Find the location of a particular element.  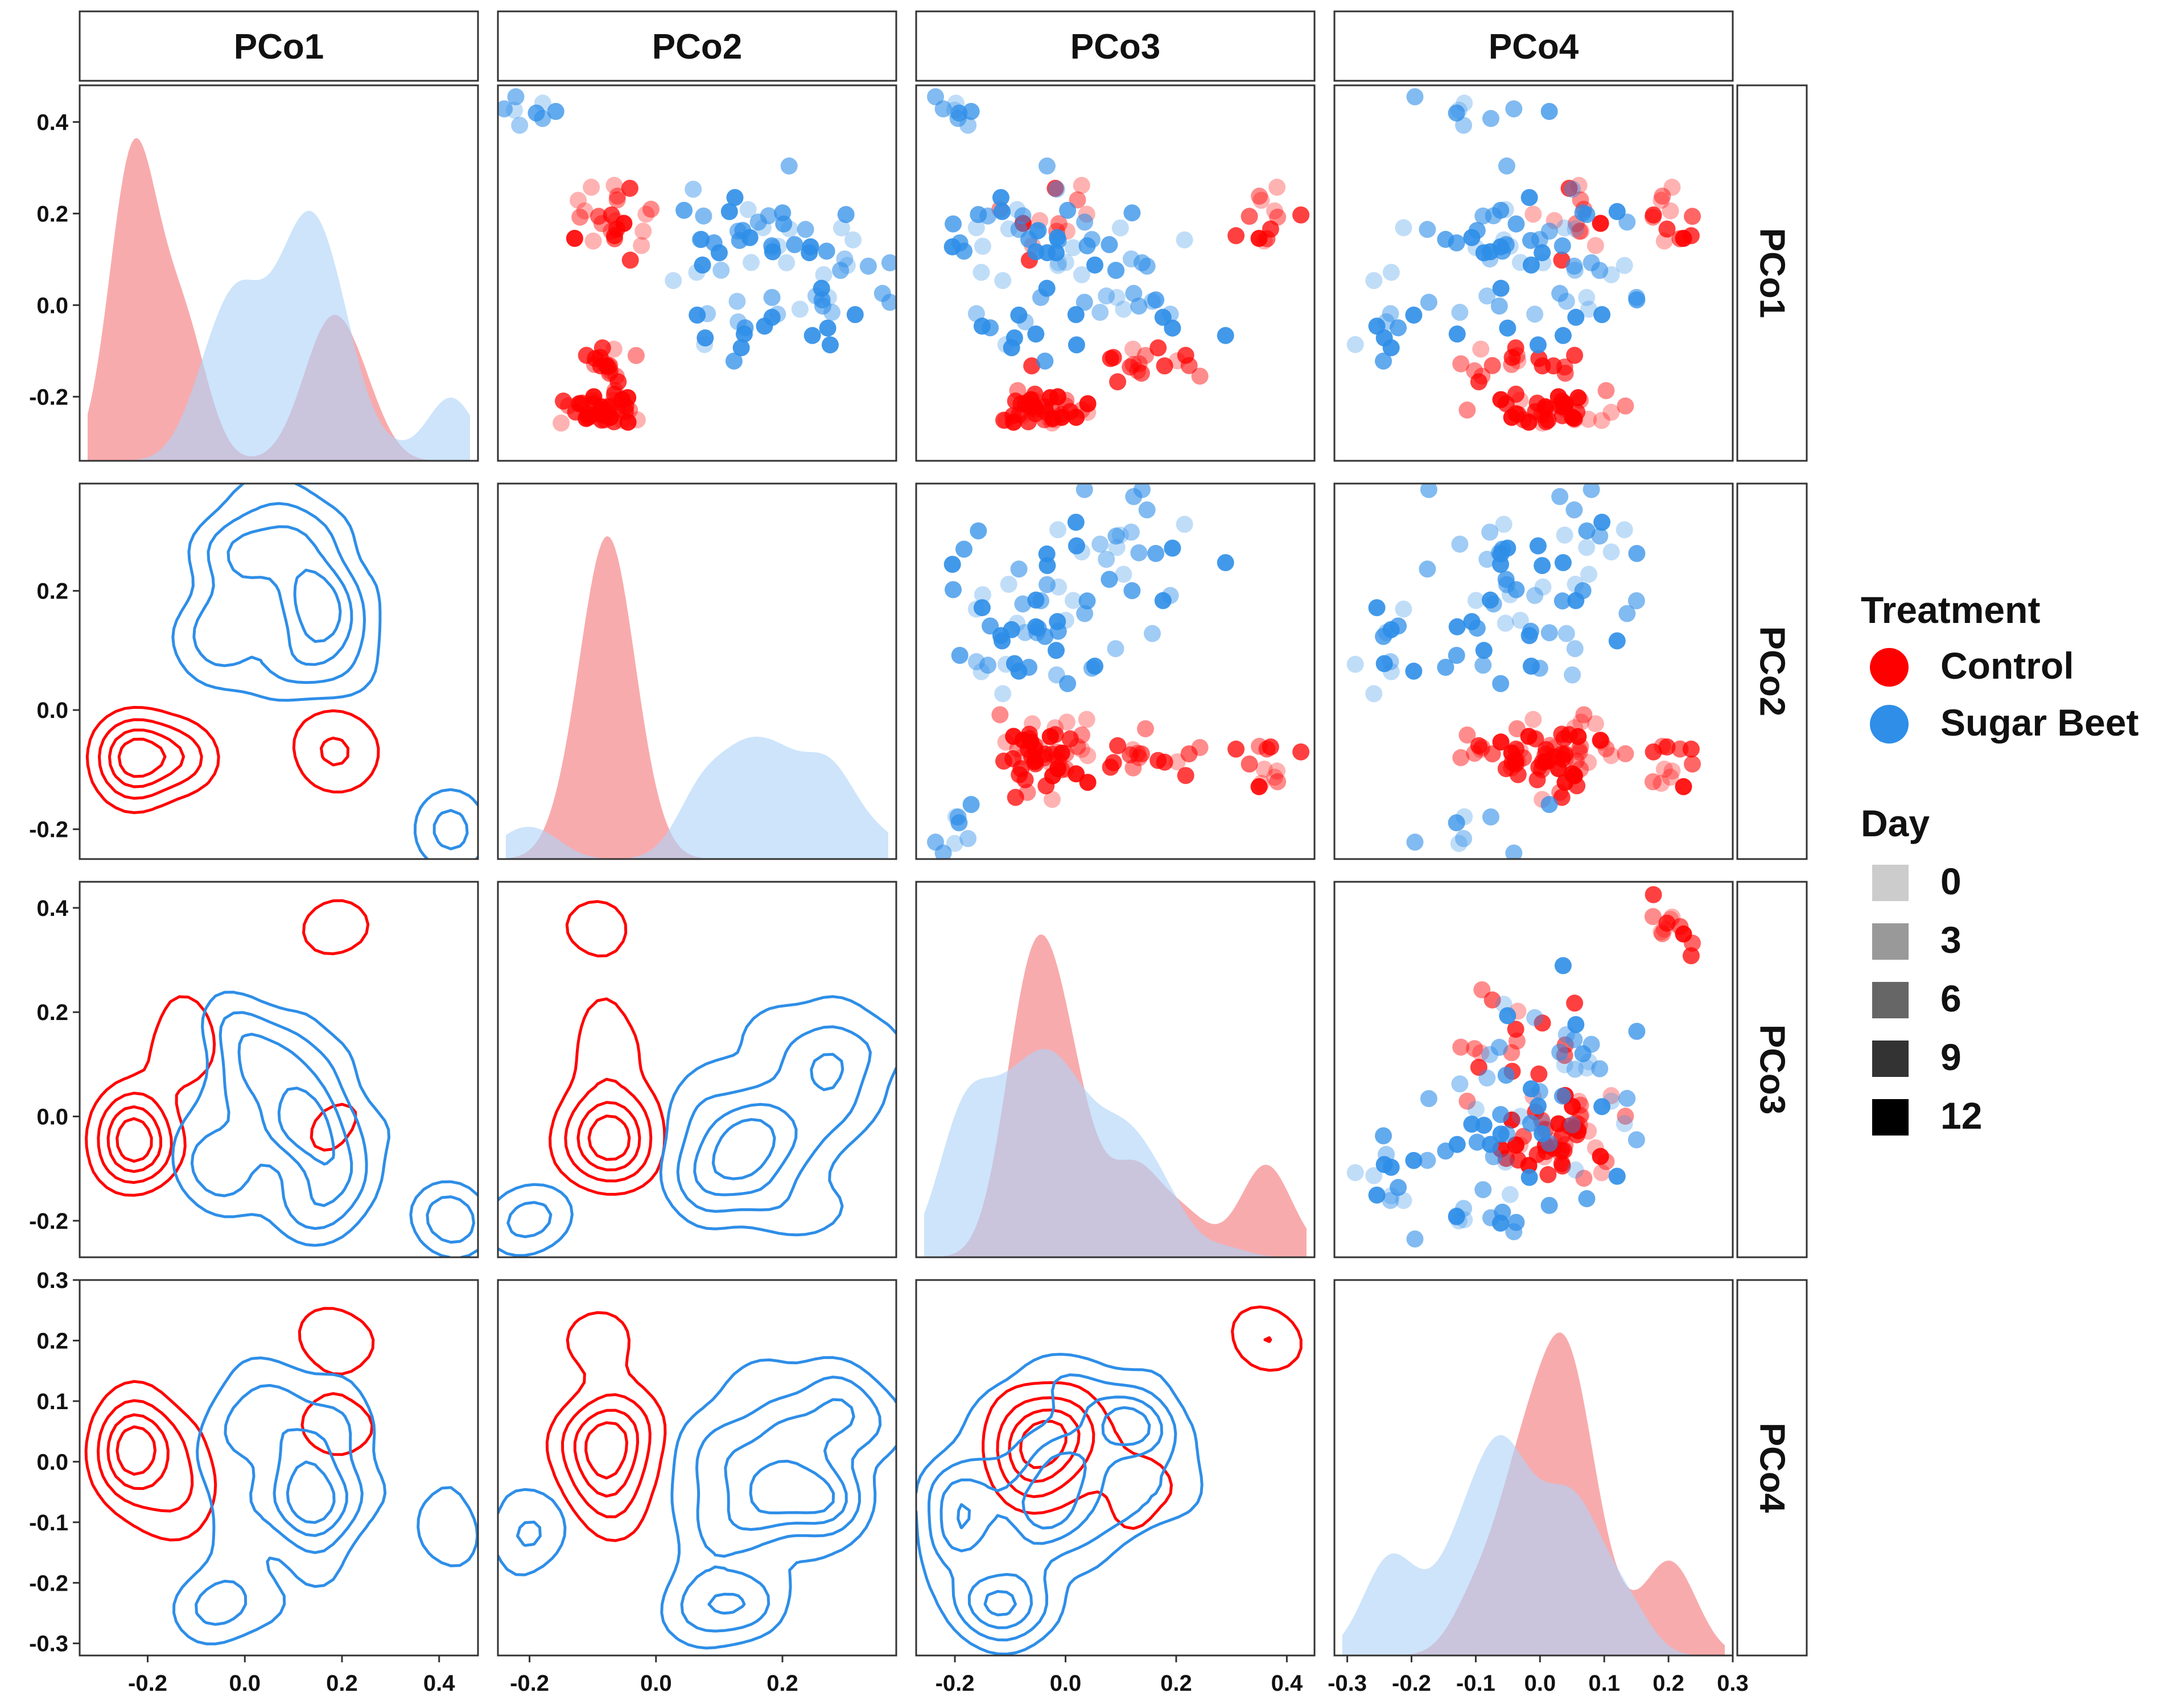

density-sugar-beet is located at coordinates (1533, 1545).